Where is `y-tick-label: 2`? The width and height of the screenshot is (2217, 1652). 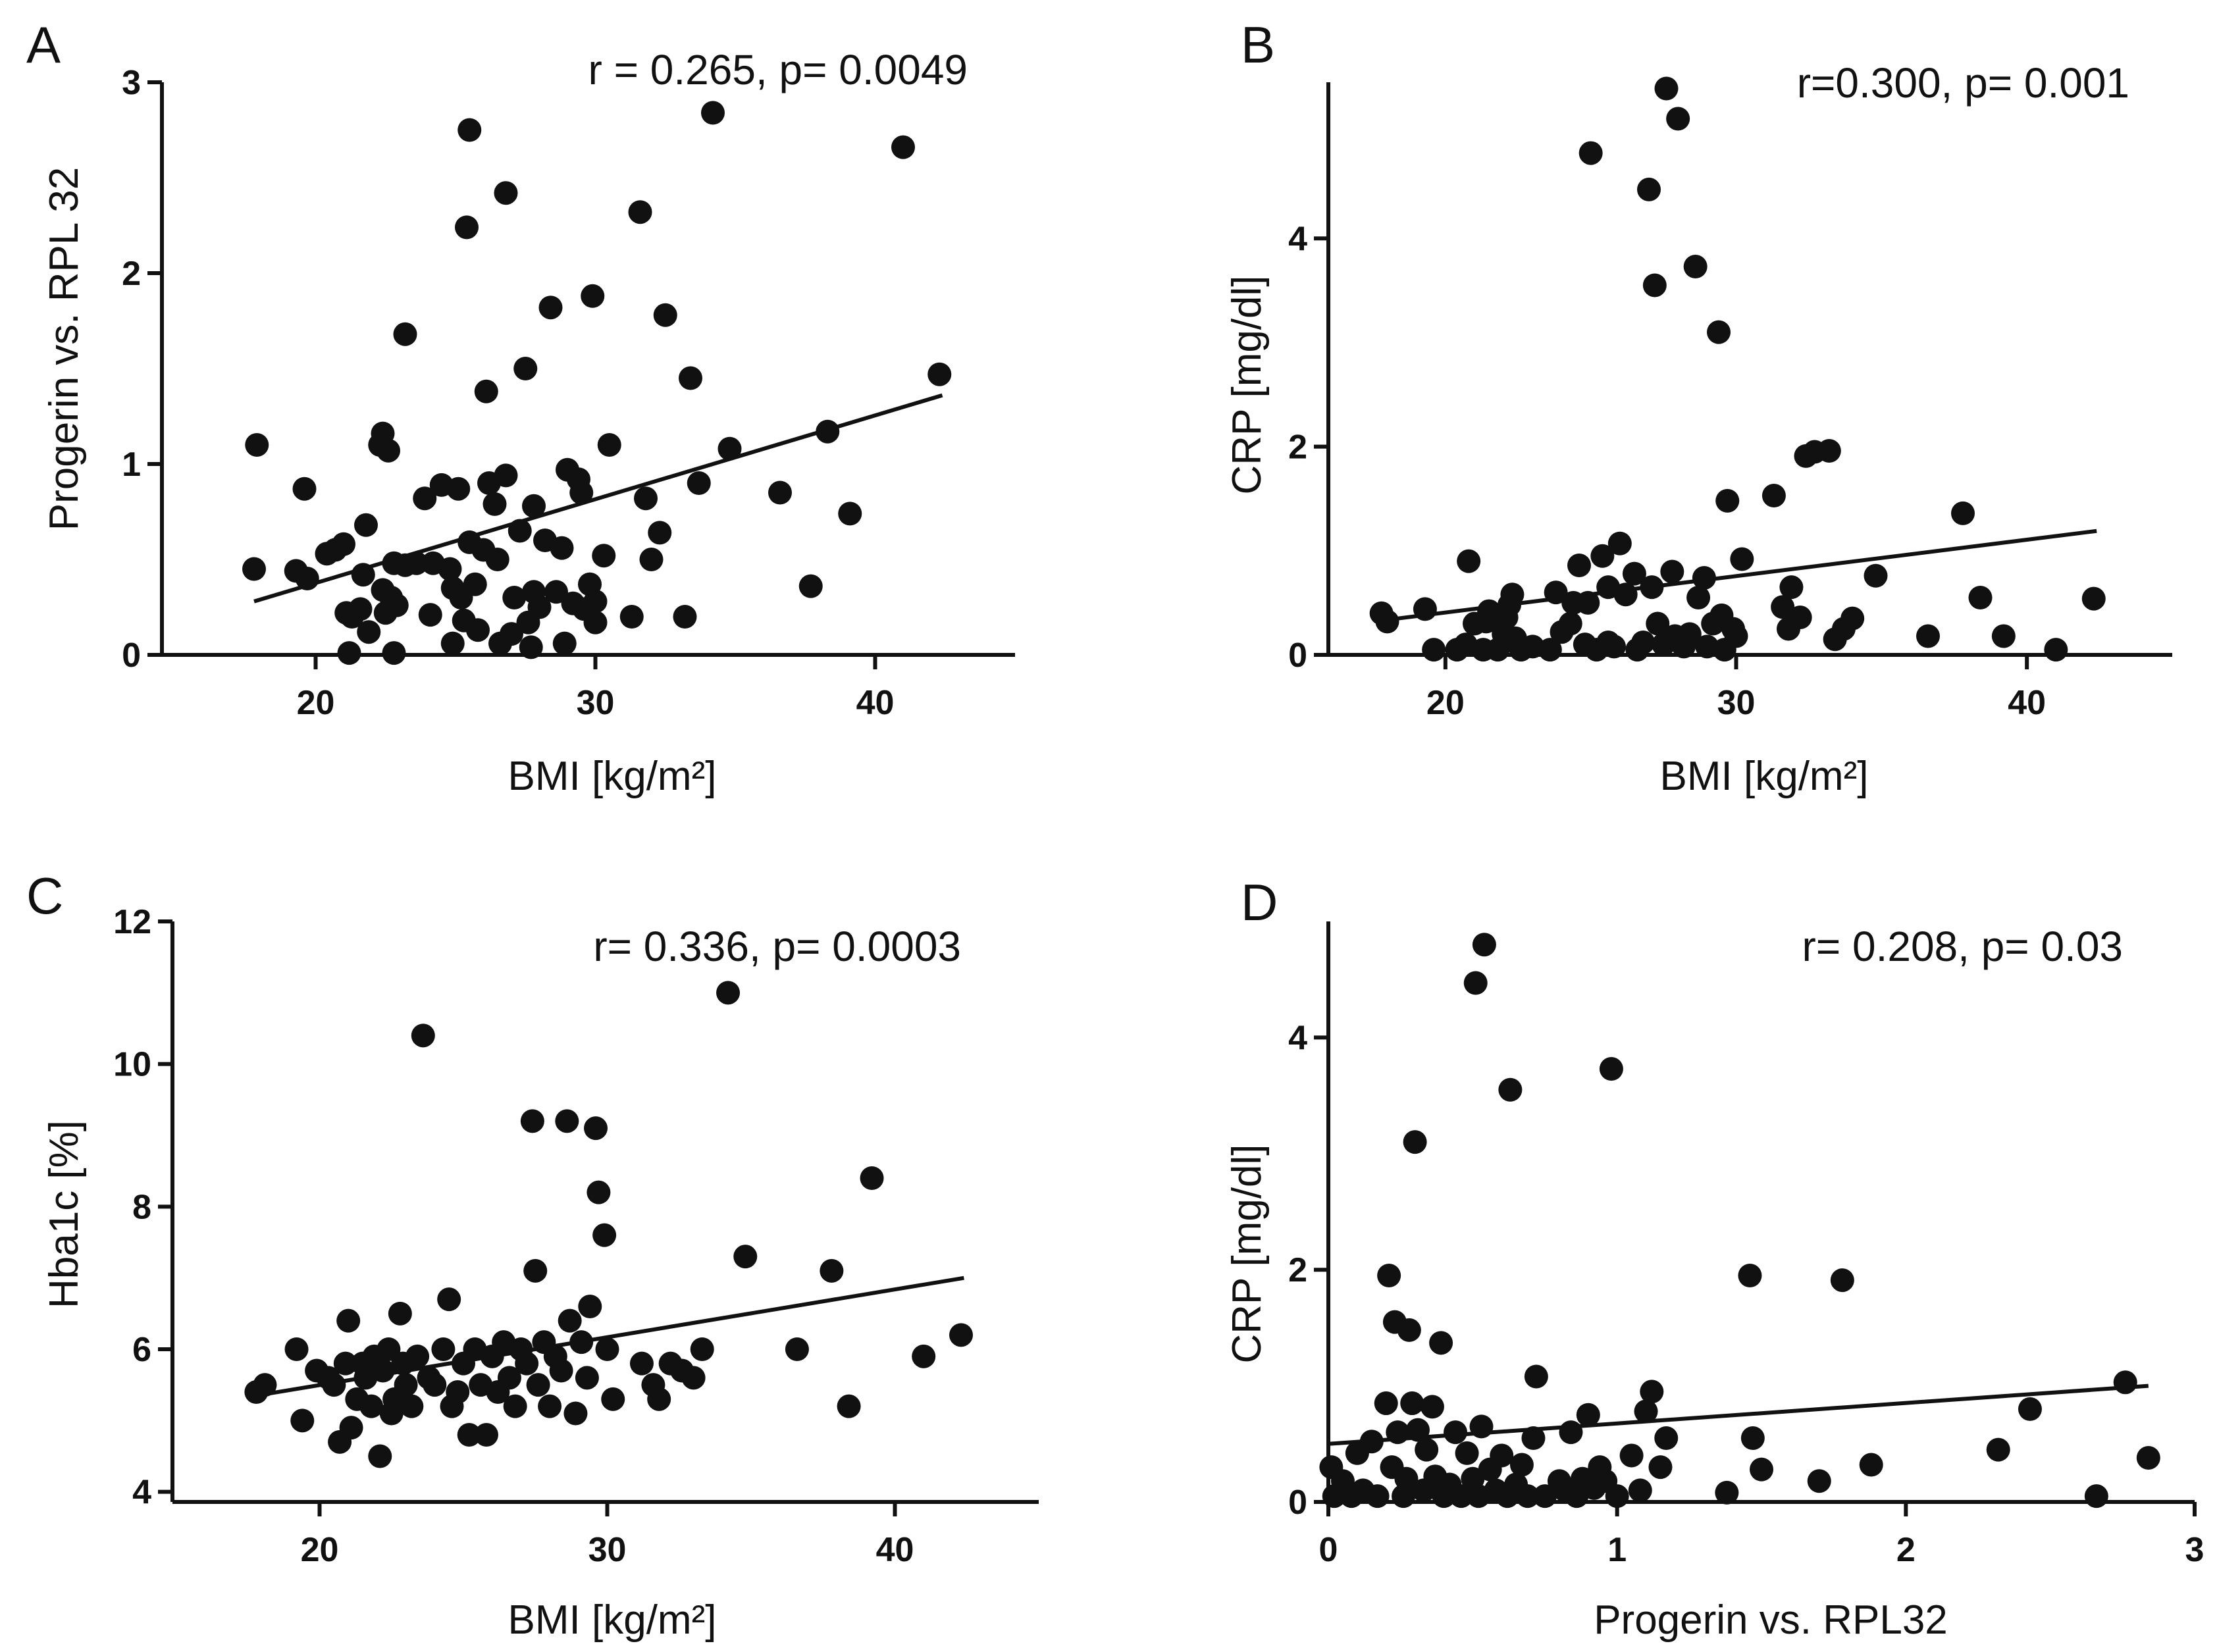 y-tick-label: 2 is located at coordinates (1297, 447).